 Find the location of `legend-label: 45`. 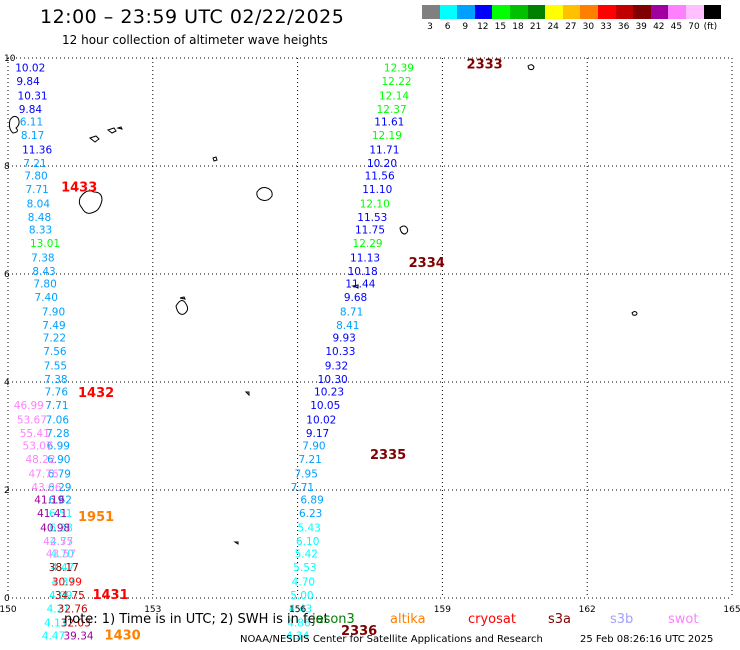

legend-label: 45 is located at coordinates (676, 27).